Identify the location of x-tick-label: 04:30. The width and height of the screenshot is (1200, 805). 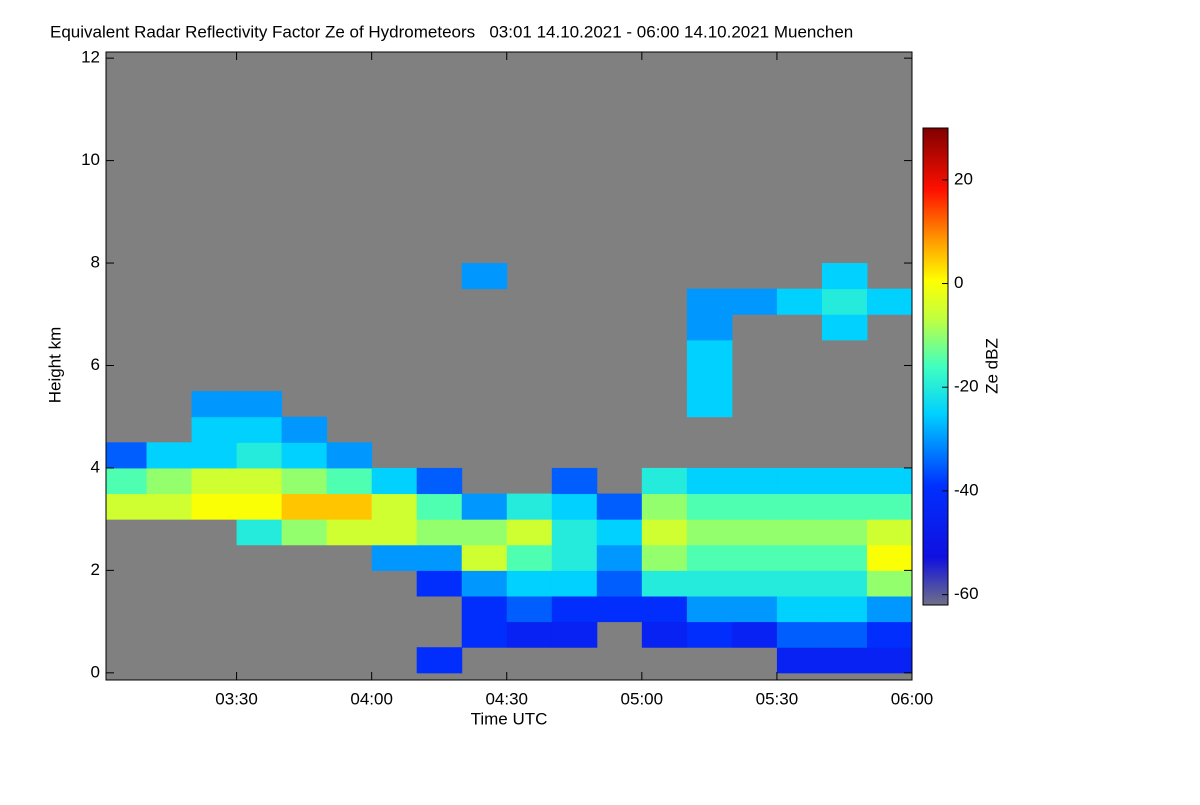
(506, 698).